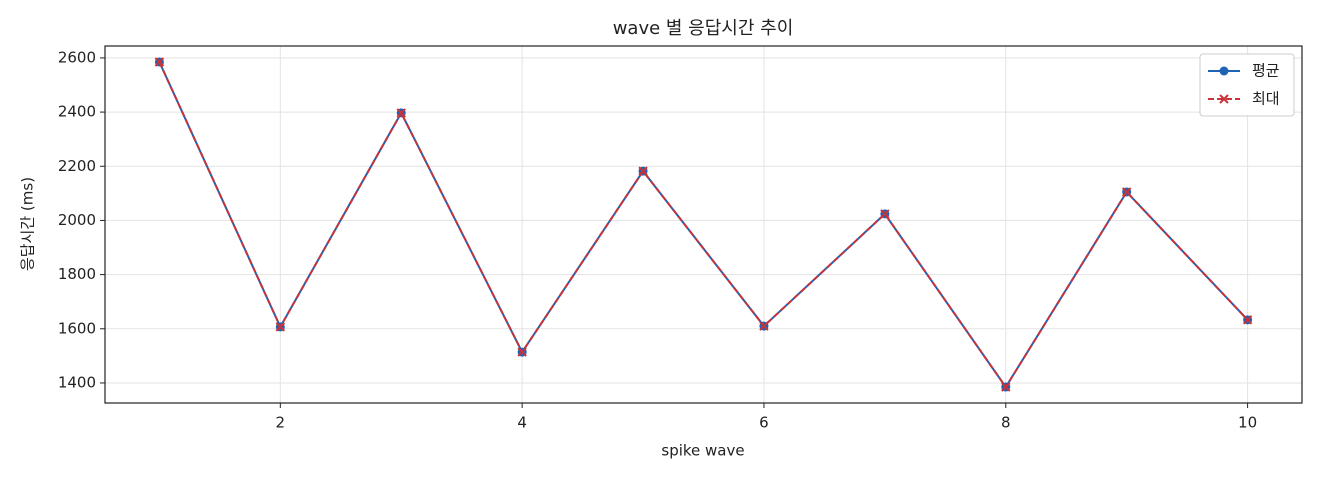 This screenshot has width=1320, height=480. Describe the element at coordinates (1006, 423) in the screenshot. I see `x-tick-label: 8` at that location.